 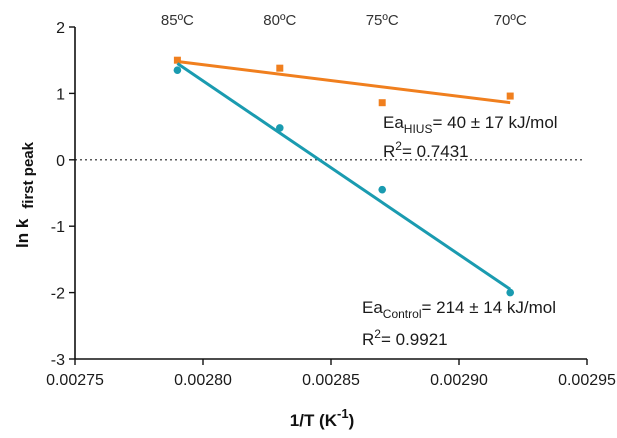 I want to click on temperature-label: 85ºC, so click(x=177, y=20).